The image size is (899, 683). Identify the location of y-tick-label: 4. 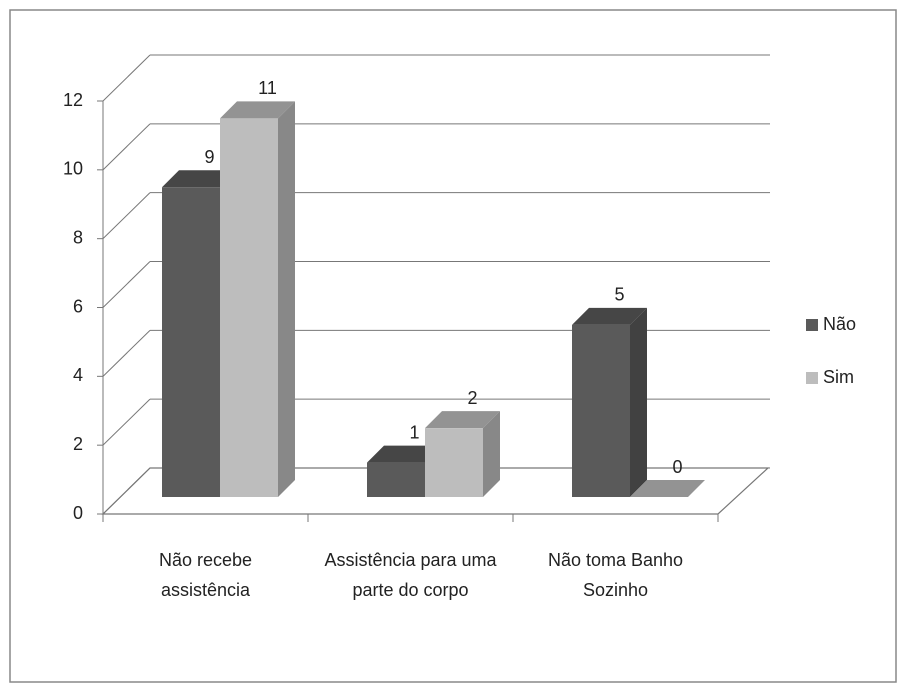
(78, 375).